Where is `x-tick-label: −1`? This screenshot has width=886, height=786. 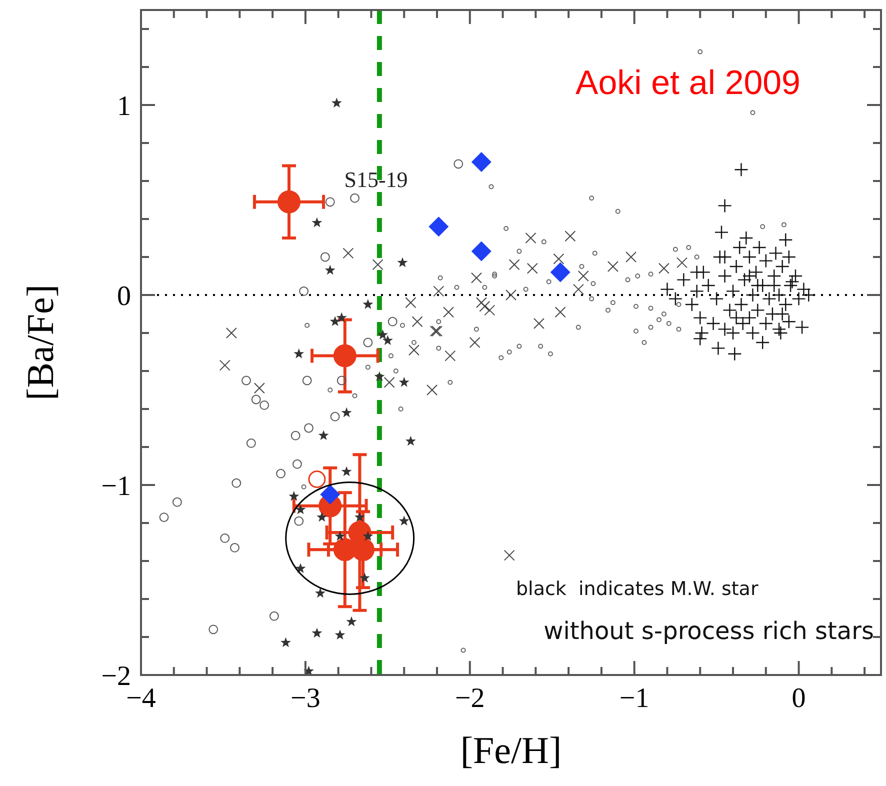
x-tick-label: −1 is located at coordinates (634, 698).